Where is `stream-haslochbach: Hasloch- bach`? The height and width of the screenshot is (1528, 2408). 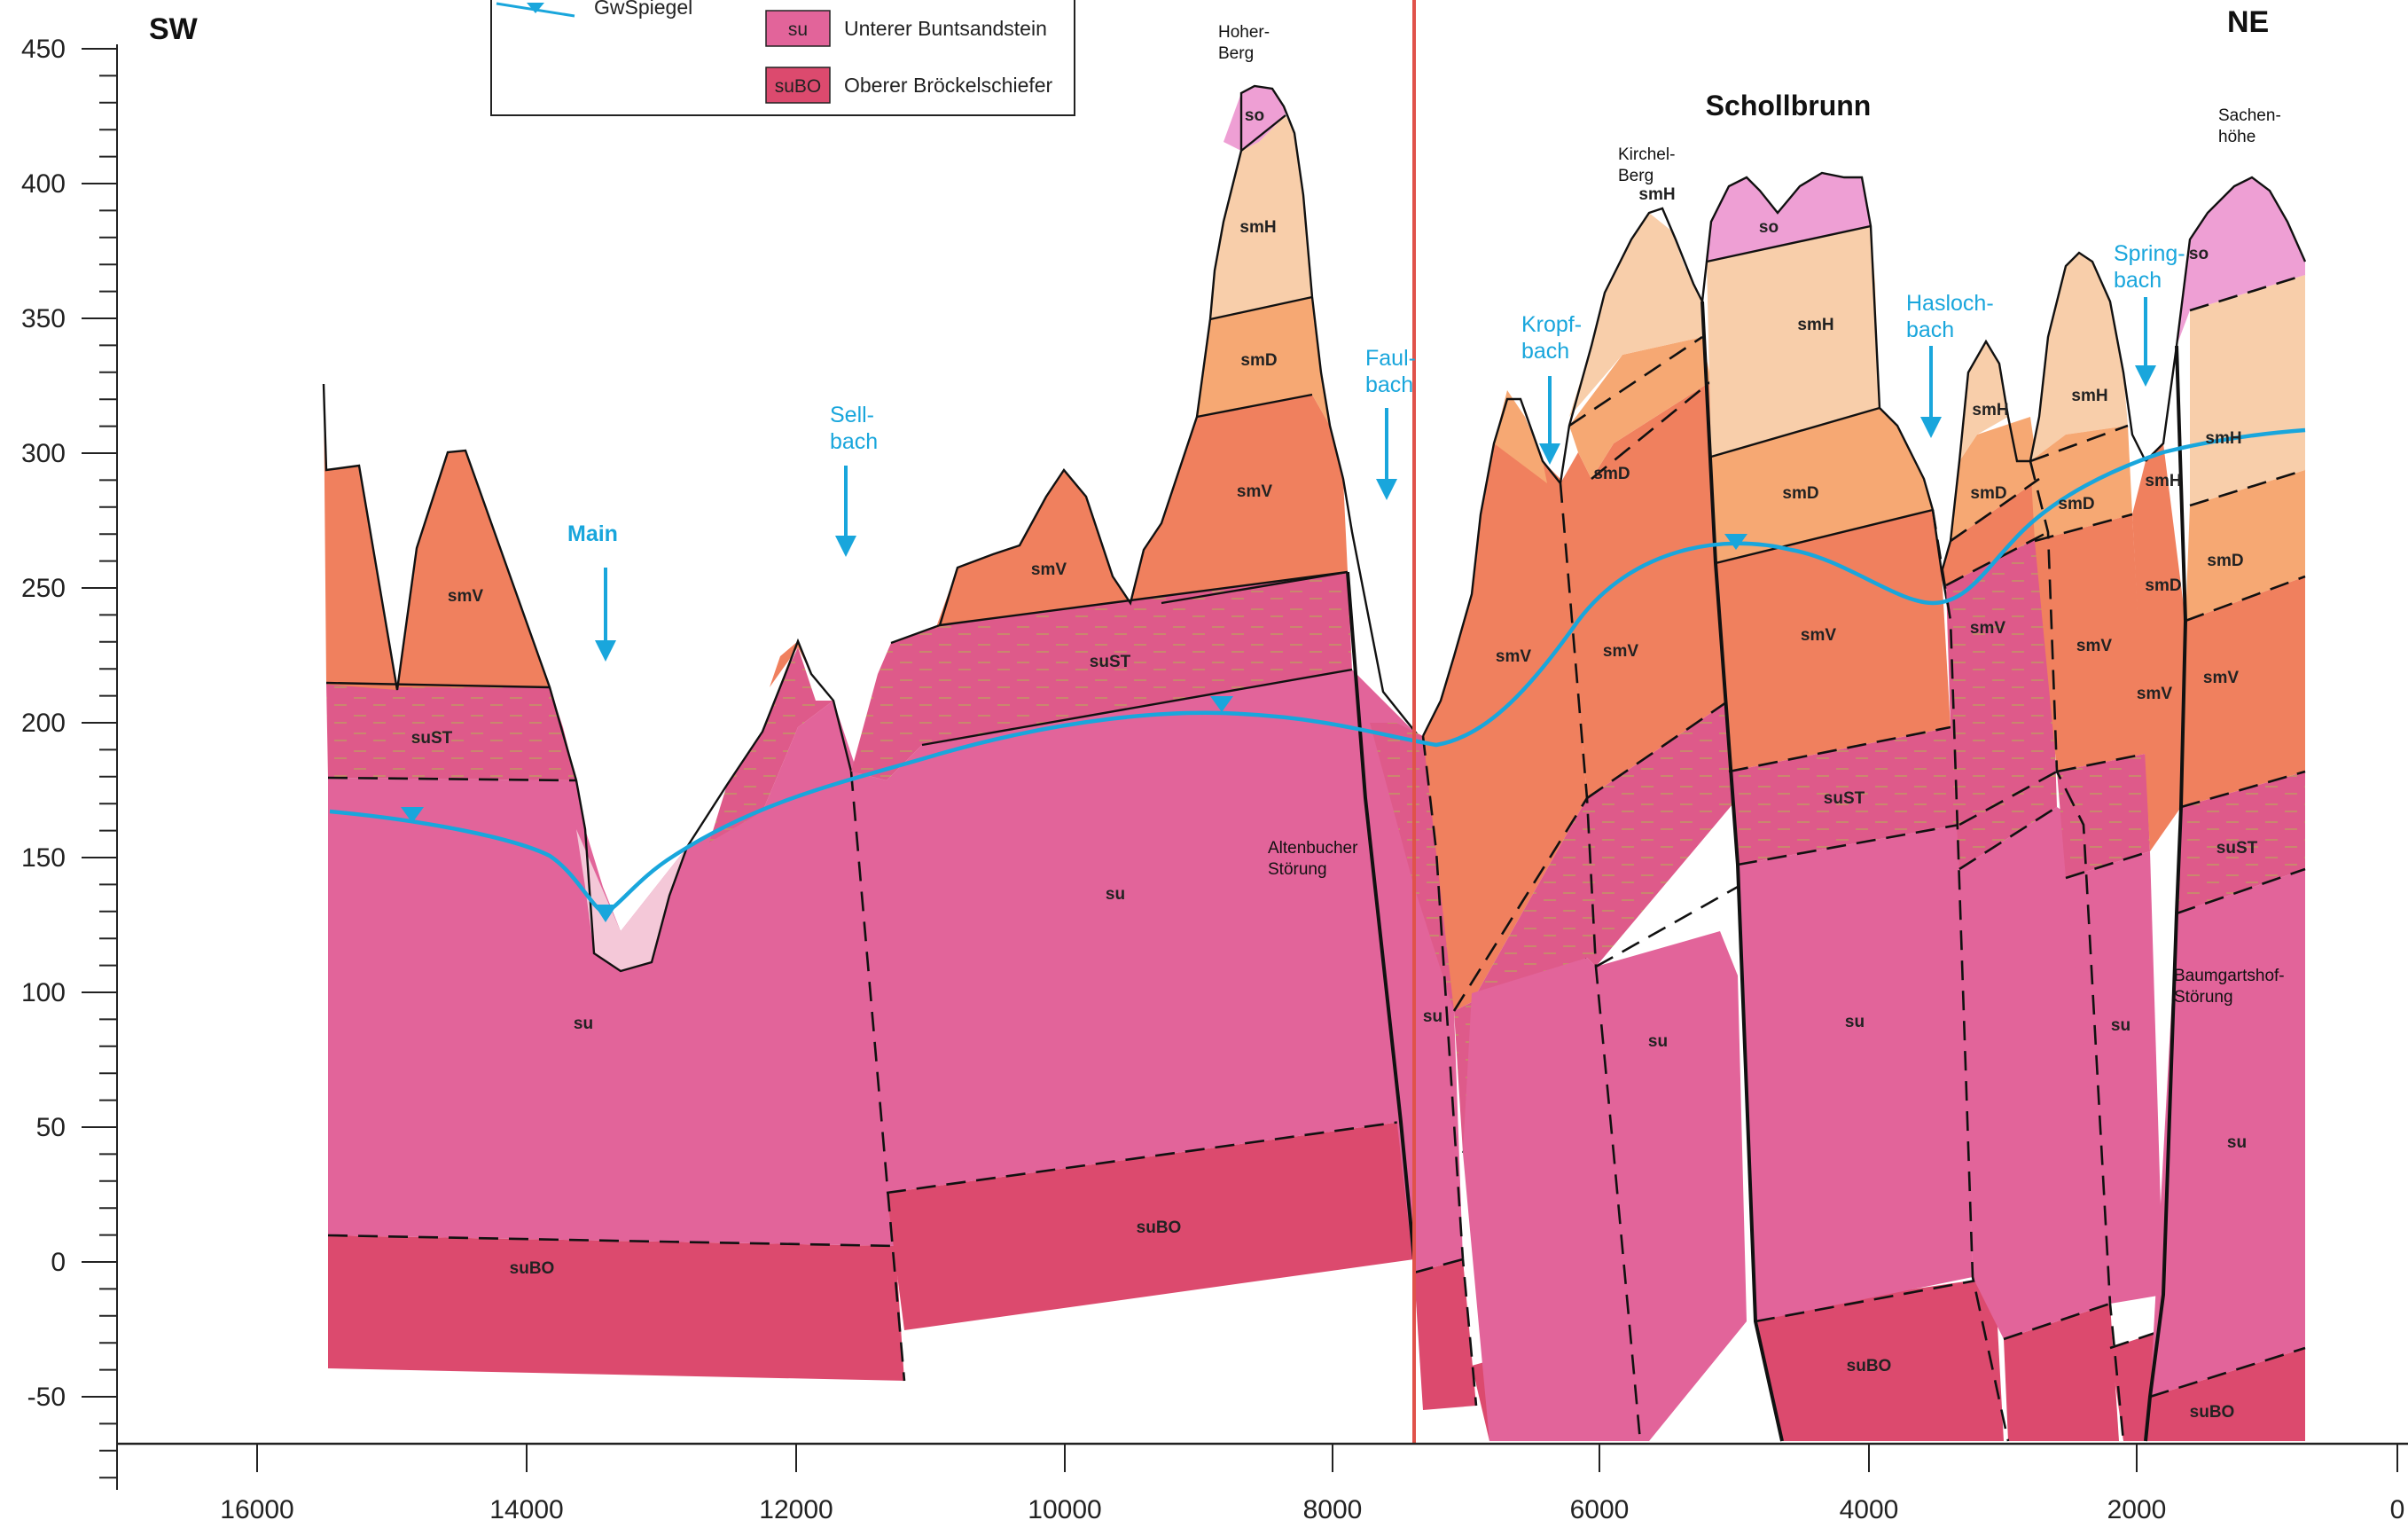 stream-haslochbach: Hasloch- bach is located at coordinates (1950, 365).